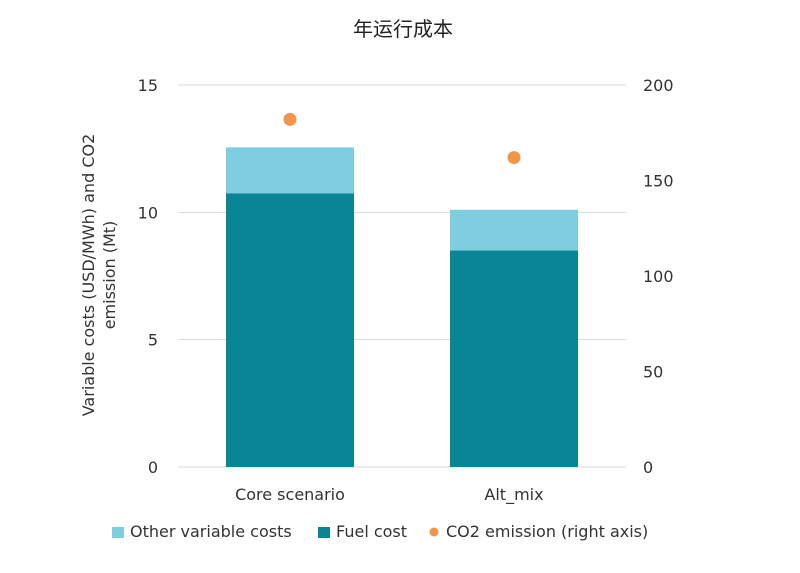 The height and width of the screenshot is (573, 800). I want to click on y-axis-label-line-2: emission (Mt), so click(109, 275).